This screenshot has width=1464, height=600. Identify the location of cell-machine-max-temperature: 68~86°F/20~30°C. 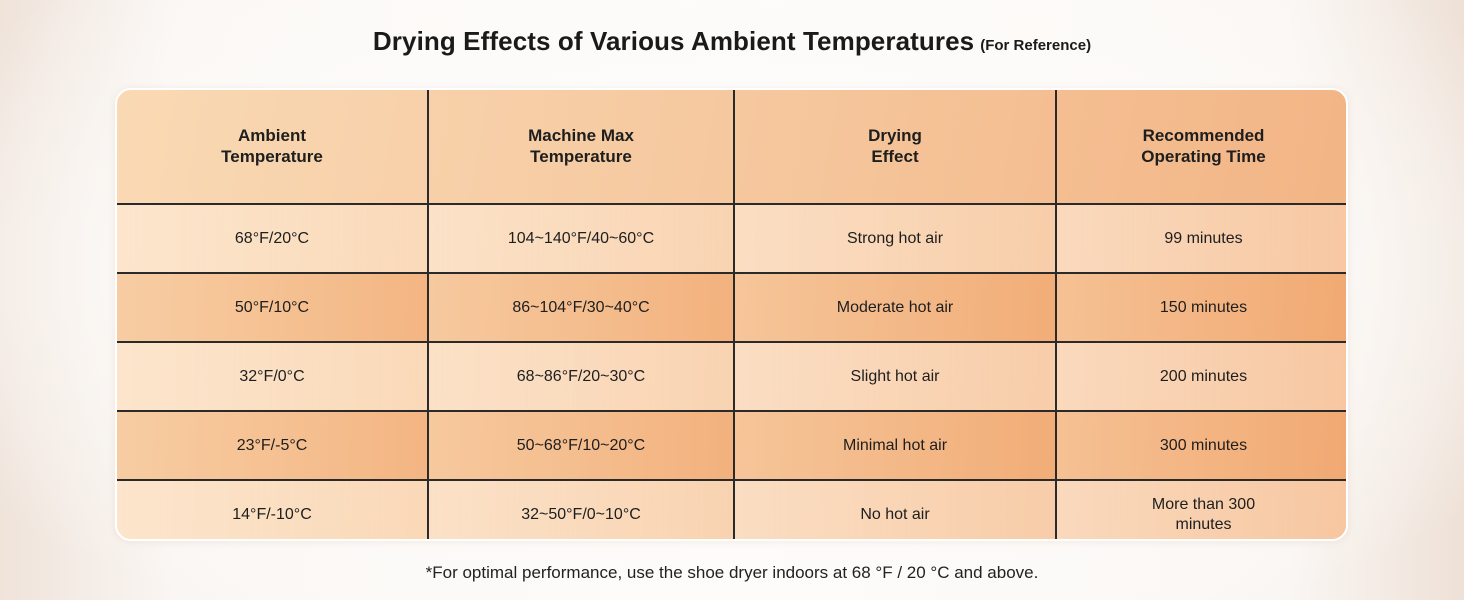
(580, 376).